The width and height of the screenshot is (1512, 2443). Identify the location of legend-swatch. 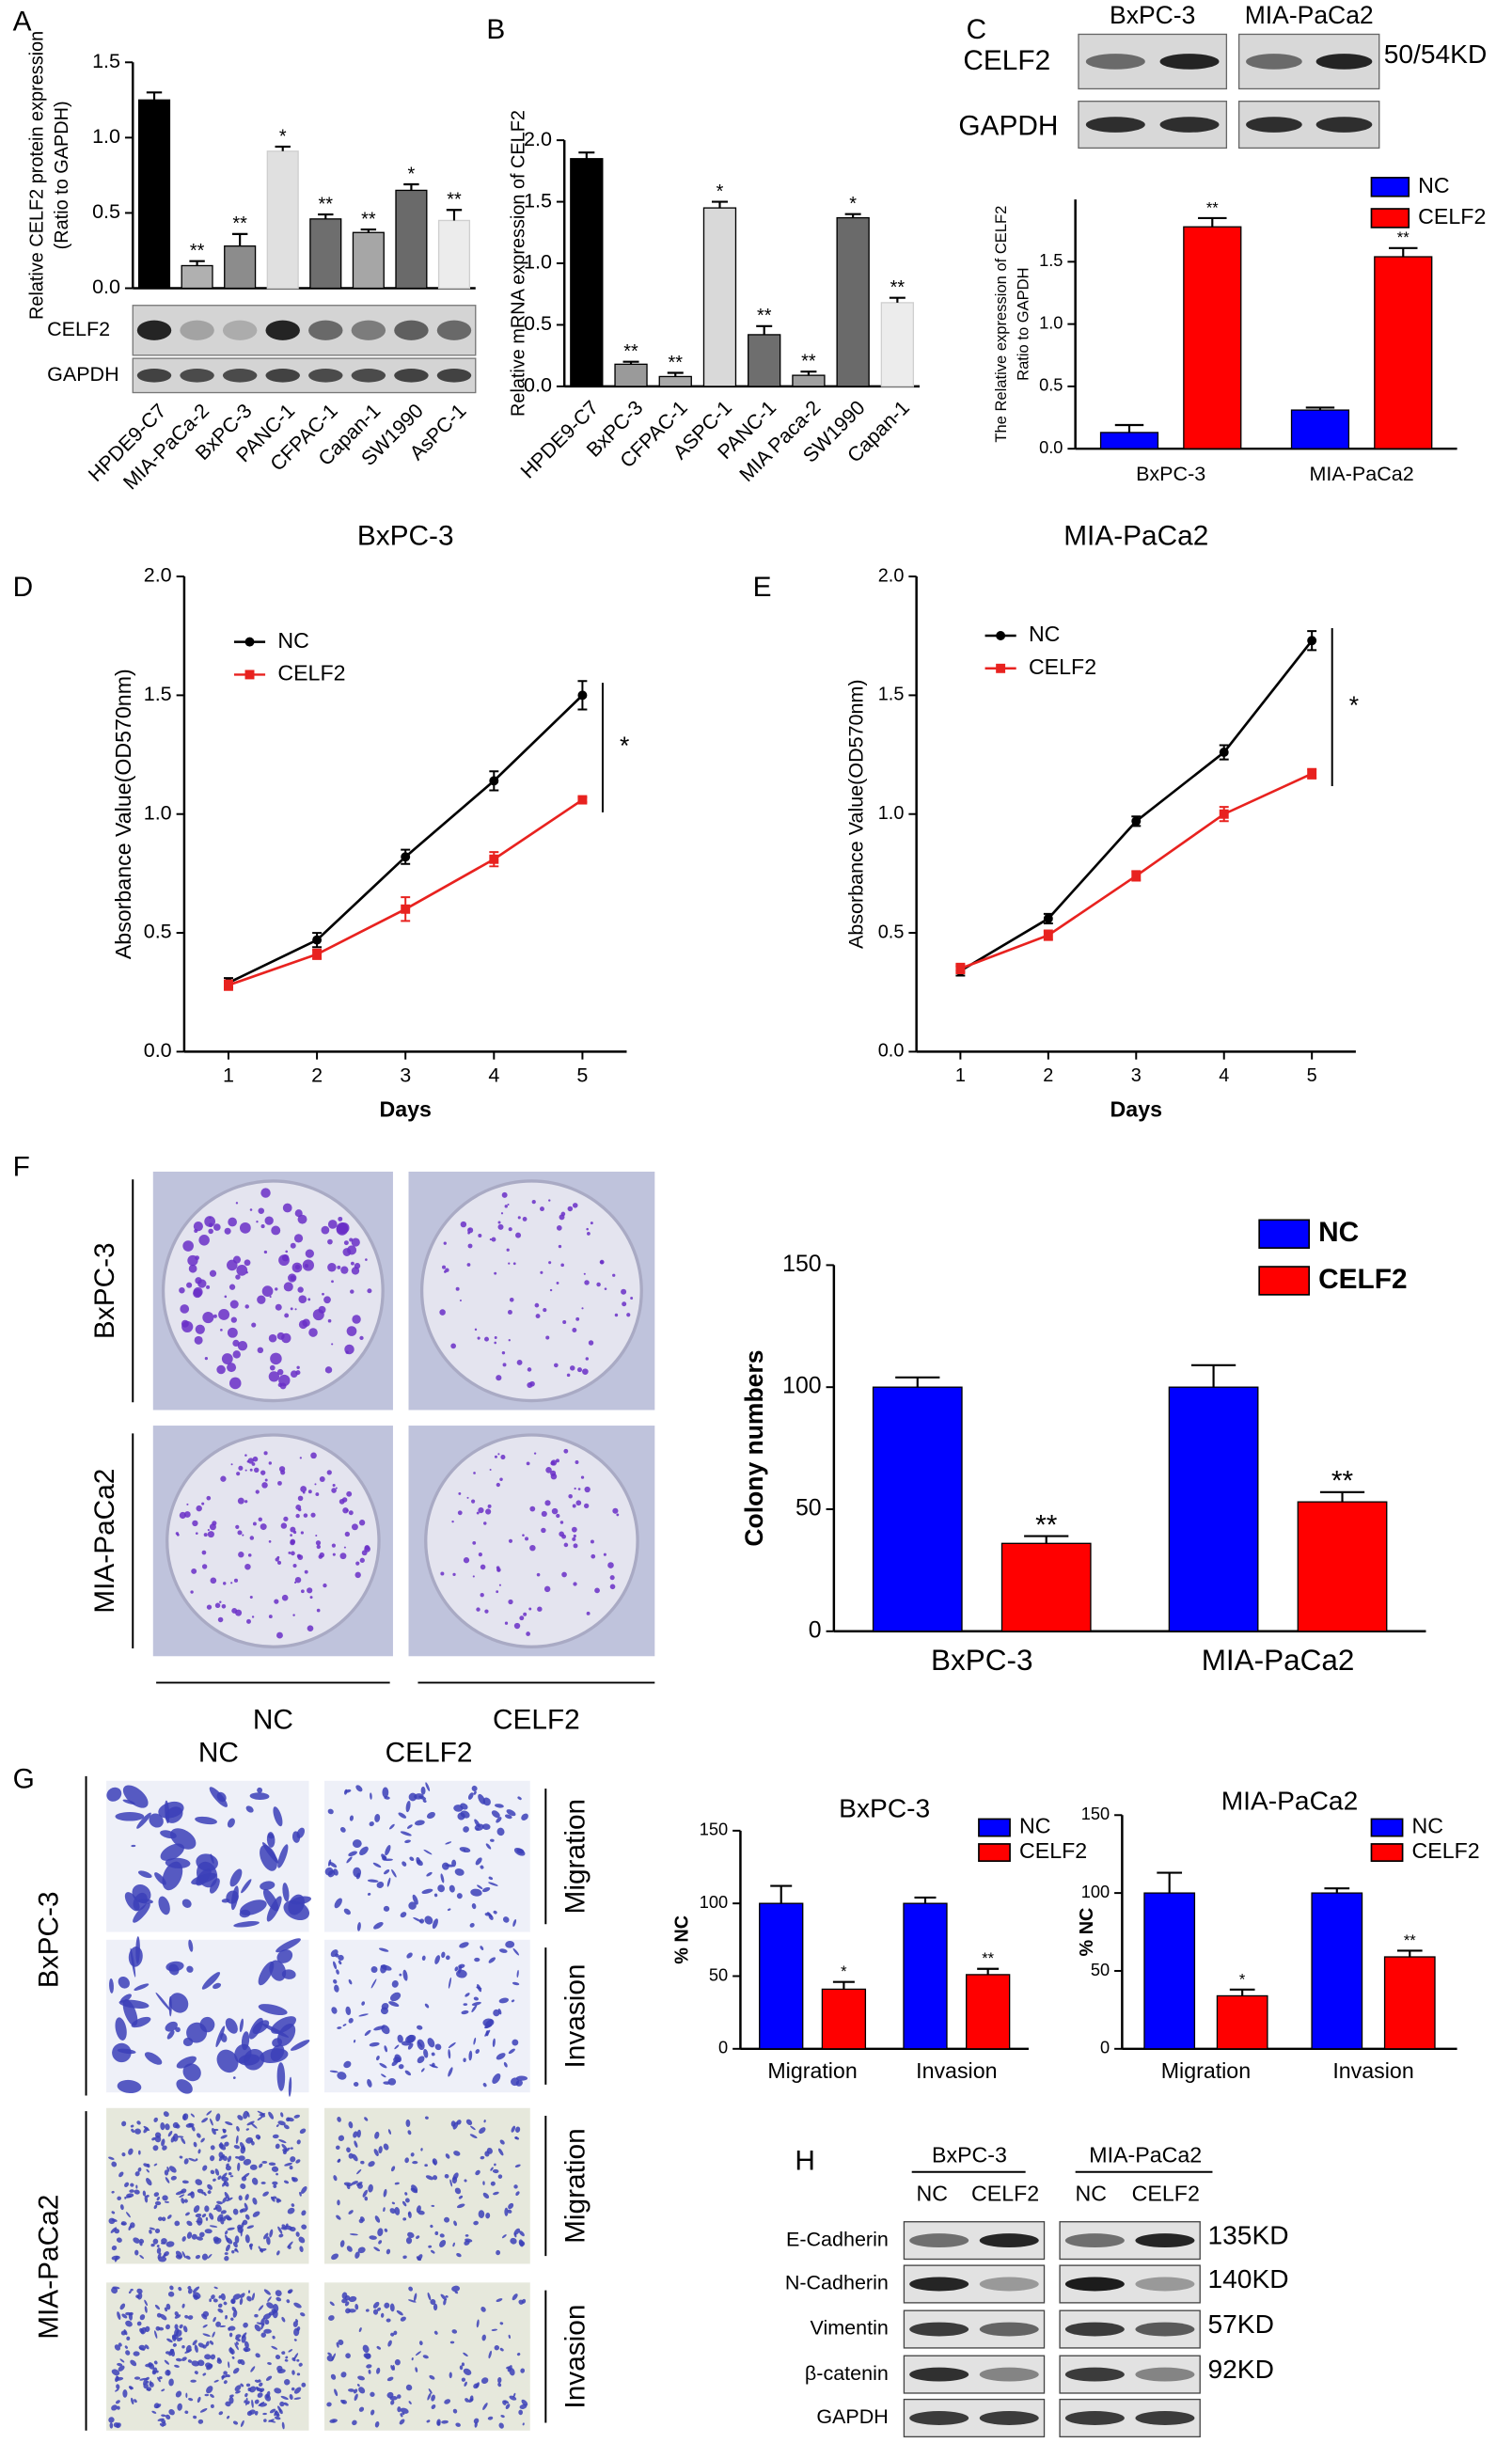
(994, 1828).